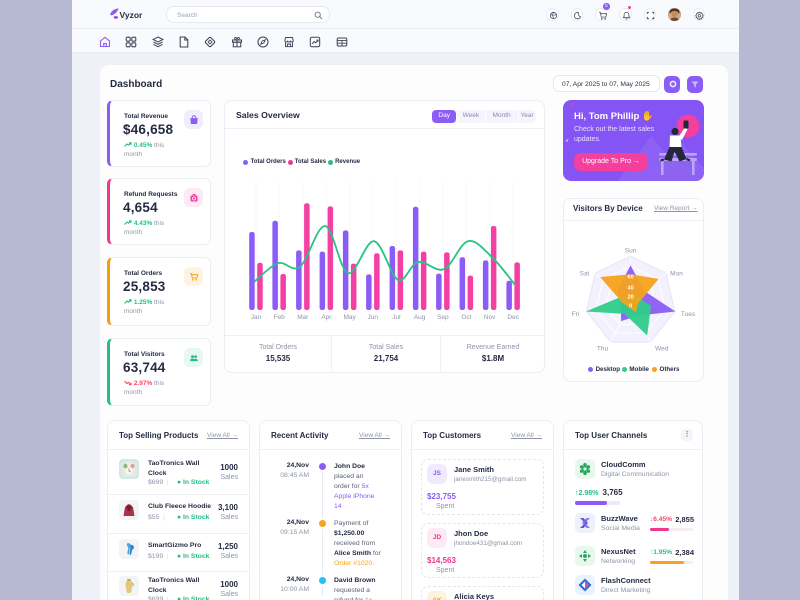 The height and width of the screenshot is (600, 800). I want to click on svg-text: Thu, so click(603, 349).